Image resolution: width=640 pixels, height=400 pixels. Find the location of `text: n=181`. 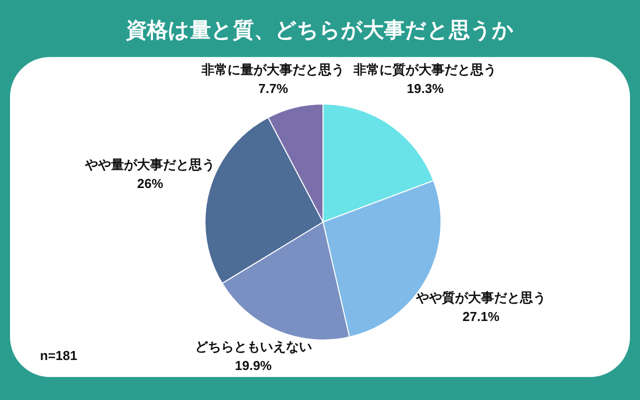

text: n=181 is located at coordinates (59, 355).